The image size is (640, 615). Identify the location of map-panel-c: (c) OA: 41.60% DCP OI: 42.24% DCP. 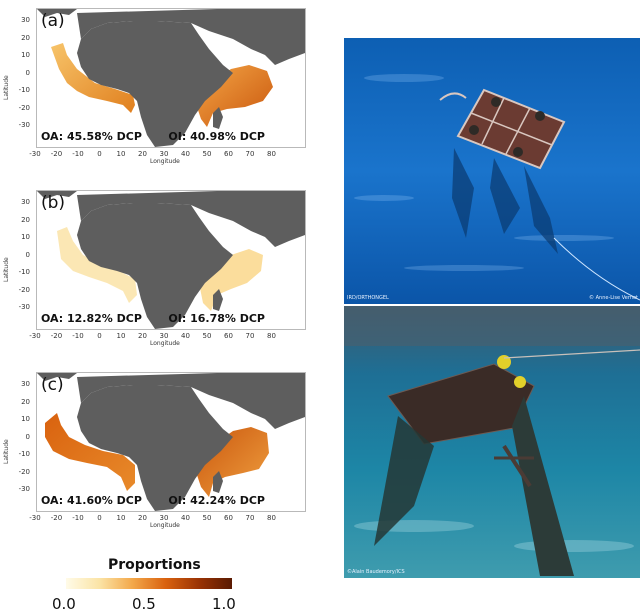
(171, 442).